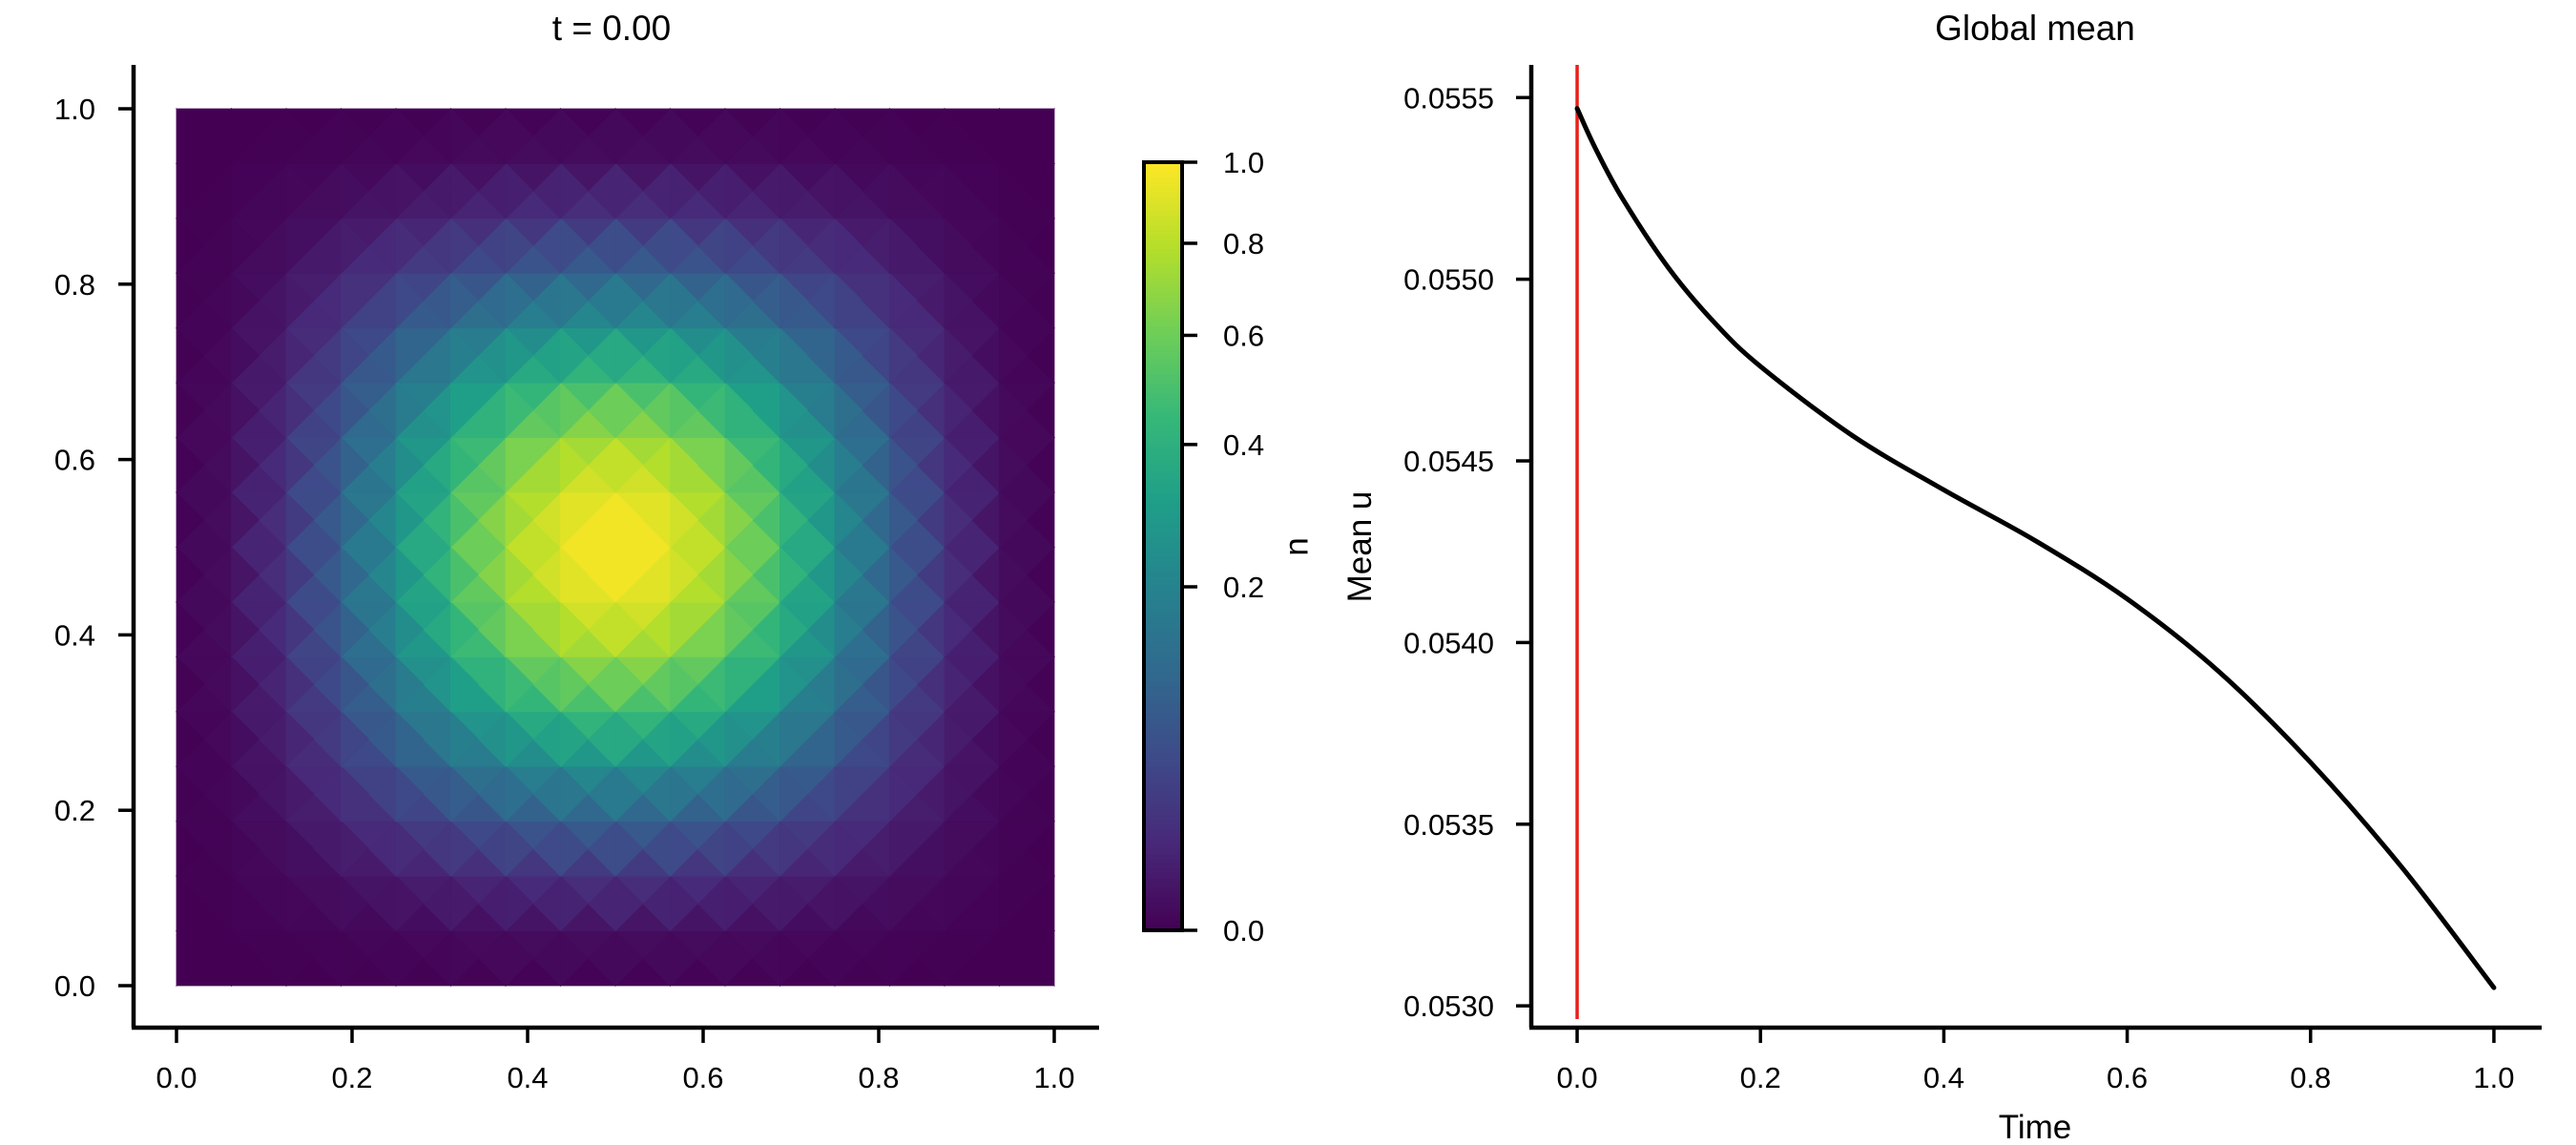 This screenshot has height=1145, width=2576. I want to click on heatmap-x-tick-label: 1.0, so click(1053, 1077).